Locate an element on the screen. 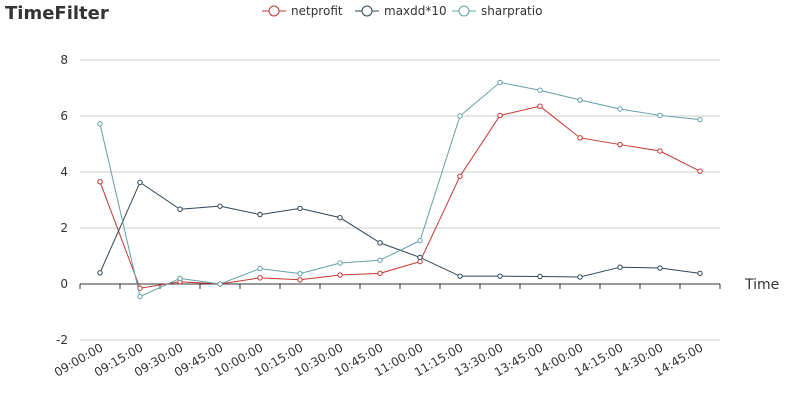  chart-title: TimeFilter is located at coordinates (57, 13).